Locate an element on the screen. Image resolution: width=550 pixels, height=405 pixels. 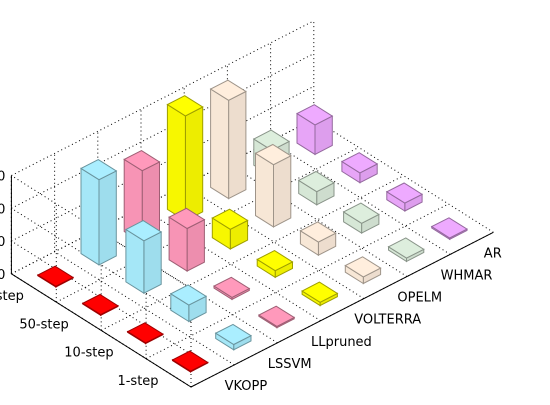
bar-whmar-50-step is located at coordinates (316, 188).